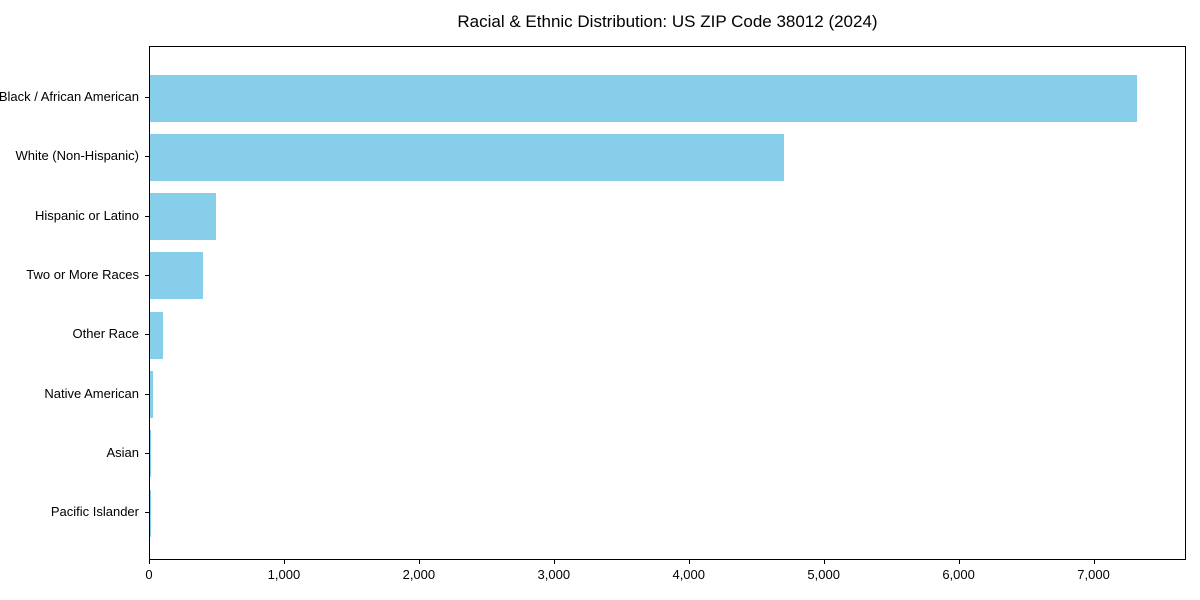 The image size is (1200, 600). I want to click on bar-hispanic-or-latino, so click(183, 217).